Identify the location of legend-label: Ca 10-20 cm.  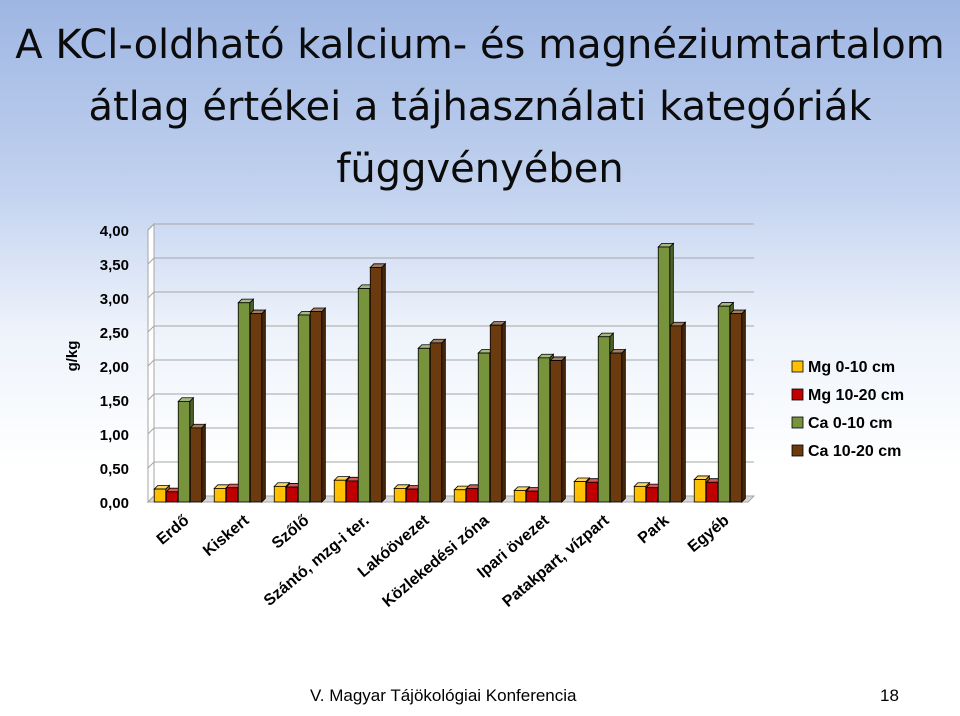
(854, 451).